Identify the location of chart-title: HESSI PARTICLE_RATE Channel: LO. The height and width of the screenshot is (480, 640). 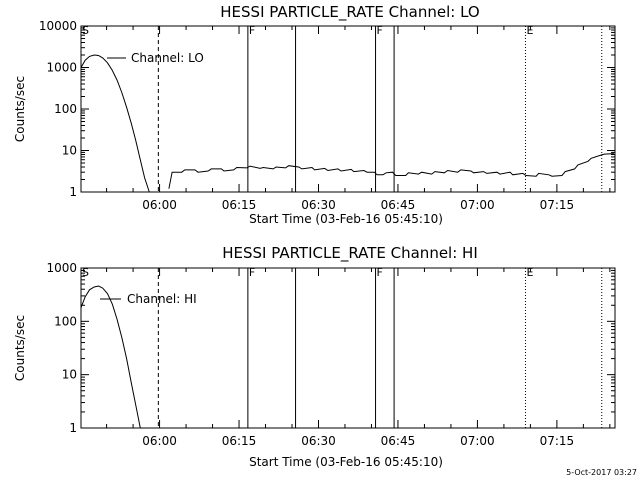
(349, 12).